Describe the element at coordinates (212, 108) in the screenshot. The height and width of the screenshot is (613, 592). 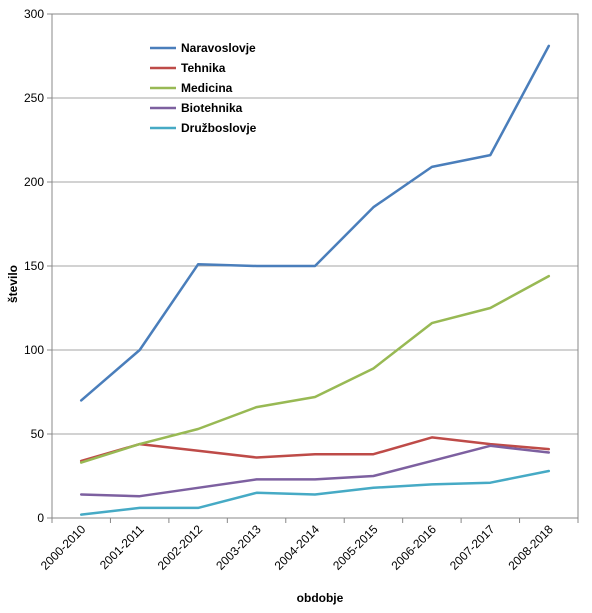
I see `legend-label: Biotehnika` at that location.